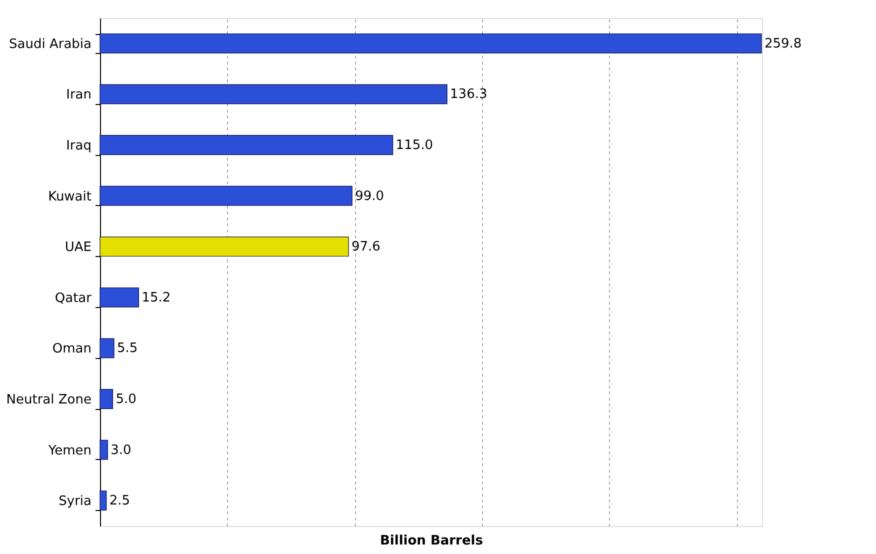  I want to click on data-label: 99.0, so click(369, 196).